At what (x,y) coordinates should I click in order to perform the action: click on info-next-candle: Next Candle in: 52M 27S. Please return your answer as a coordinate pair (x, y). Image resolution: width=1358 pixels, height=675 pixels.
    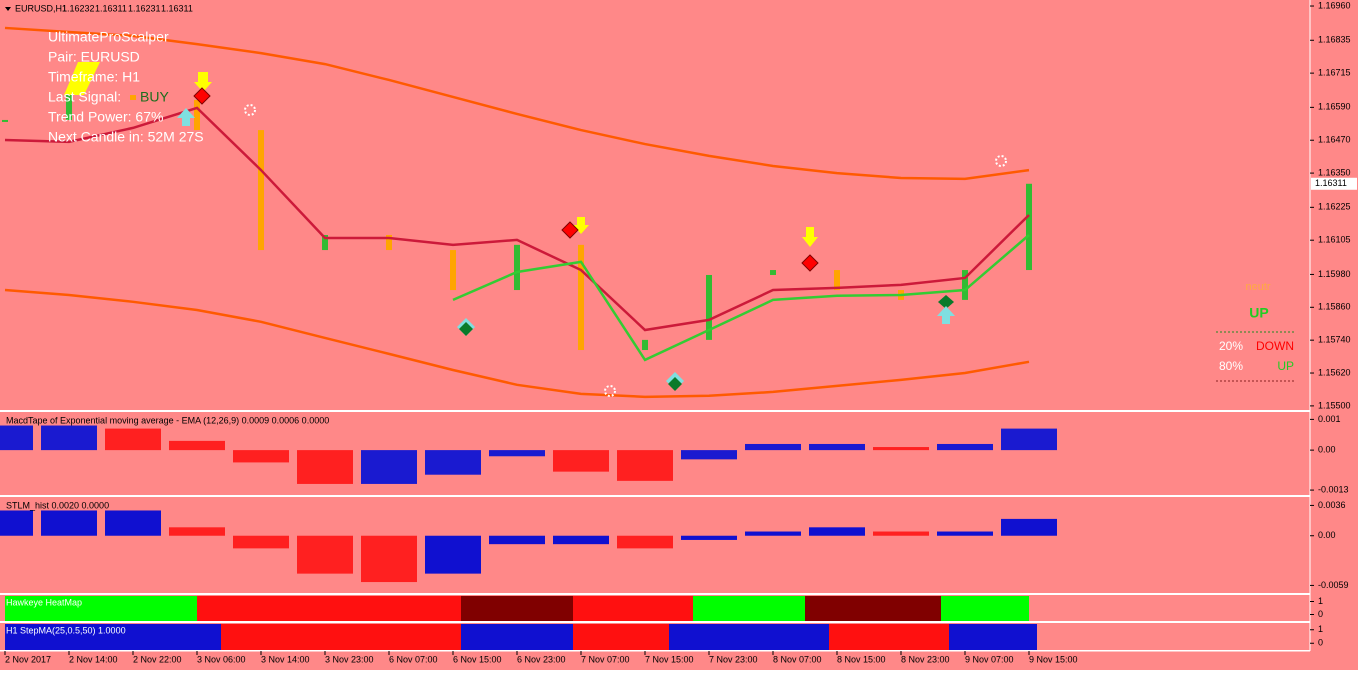
    Looking at the image, I should click on (126, 137).